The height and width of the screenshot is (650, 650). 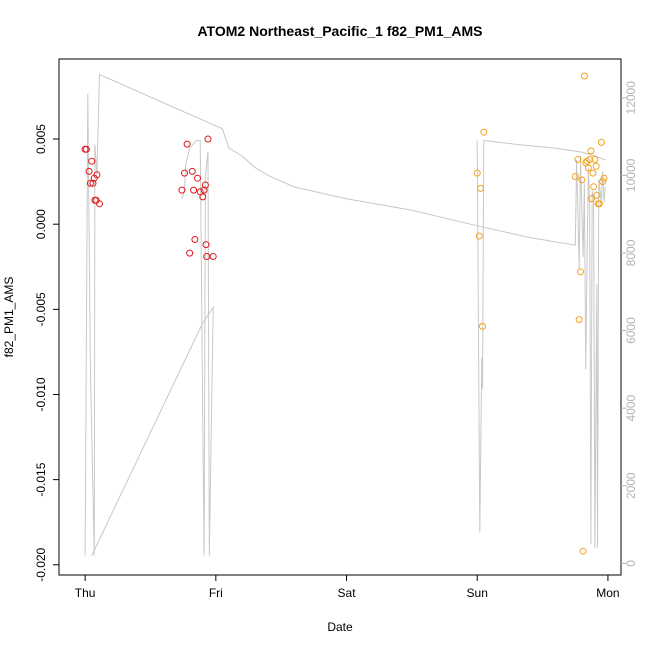 What do you see at coordinates (41, 139) in the screenshot?
I see `y-tick-label: 0.005` at bounding box center [41, 139].